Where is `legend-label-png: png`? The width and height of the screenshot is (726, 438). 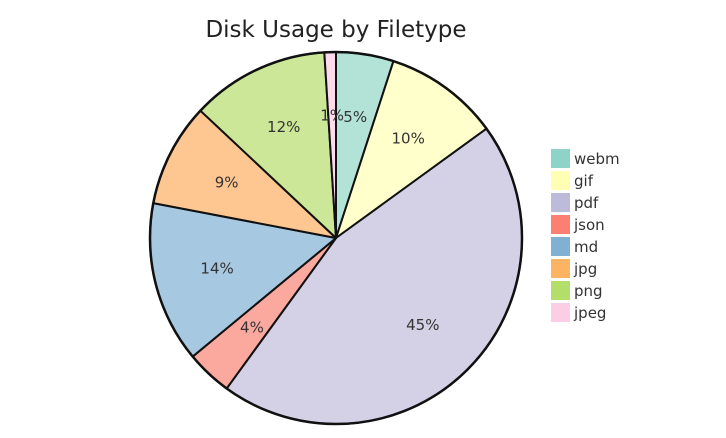
legend-label-png: png is located at coordinates (588, 291).